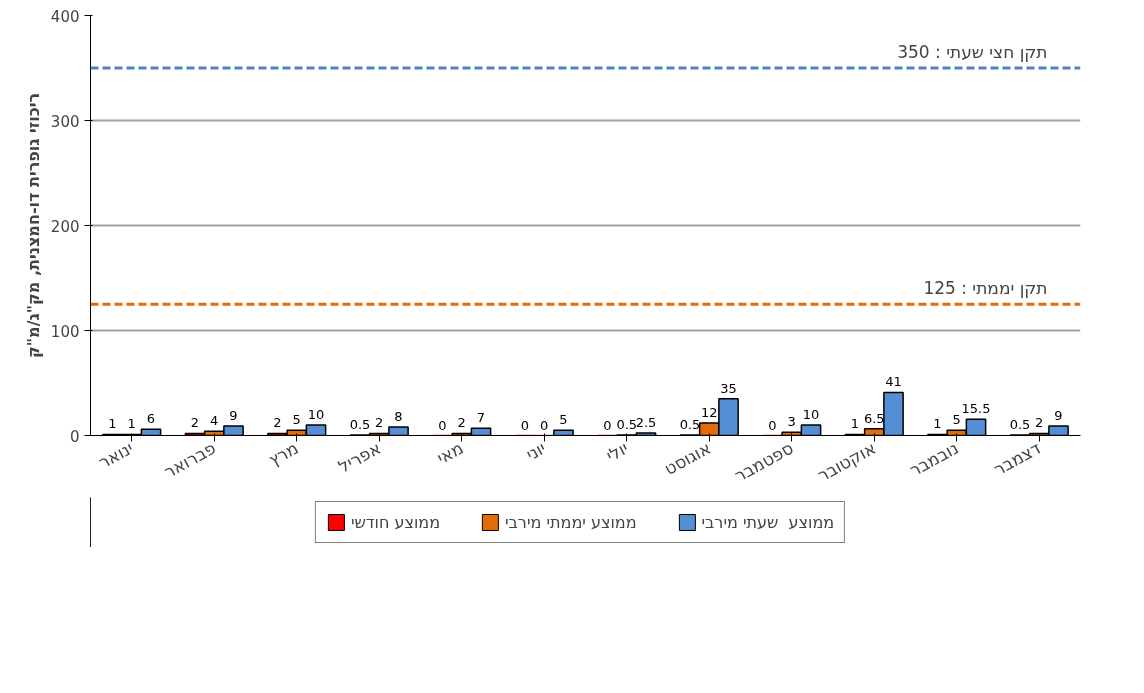  I want to click on data-label: 41, so click(893, 382).